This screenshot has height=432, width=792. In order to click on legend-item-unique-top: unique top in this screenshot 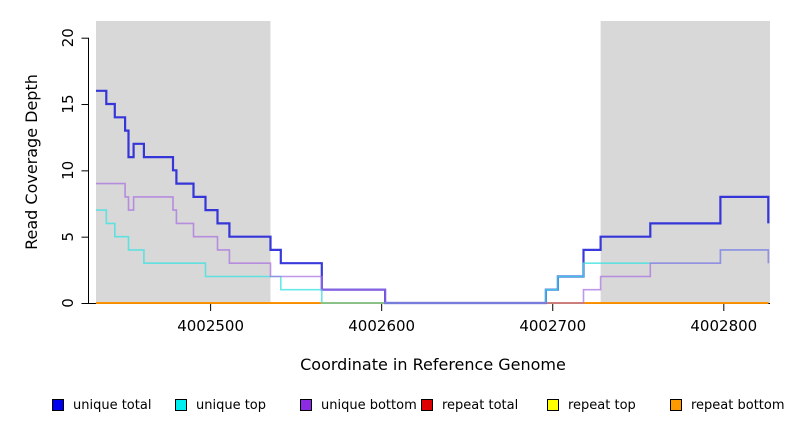, I will do `click(220, 405)`.